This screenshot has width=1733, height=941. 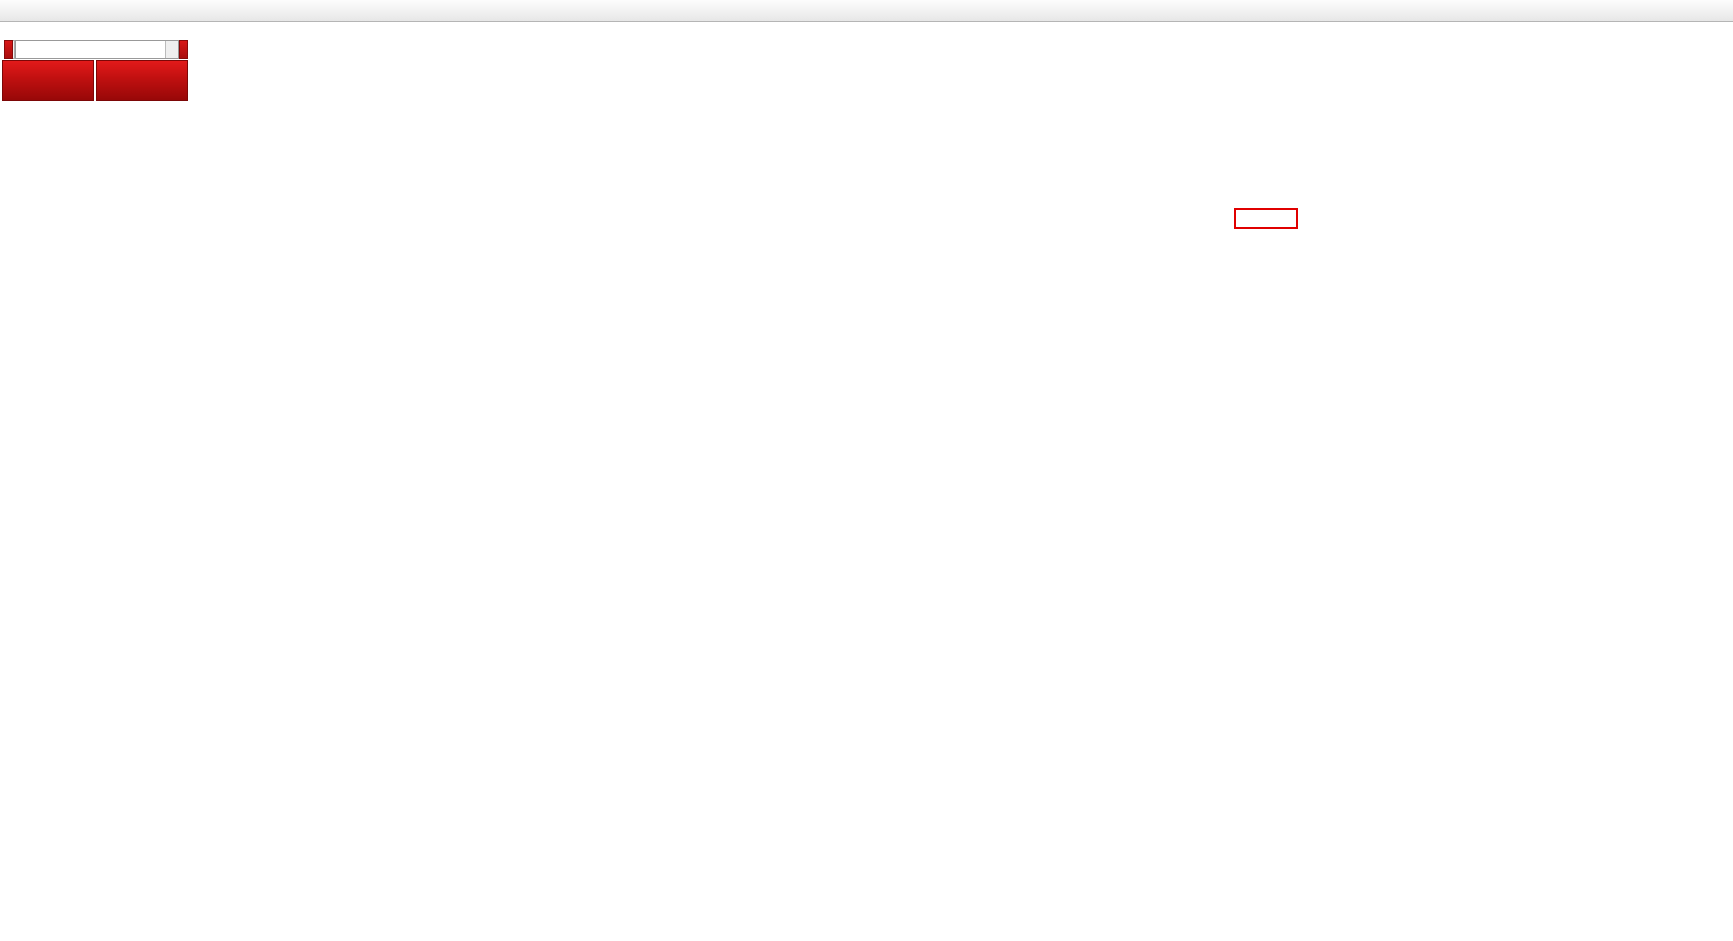 What do you see at coordinates (95, 70) in the screenshot?
I see `one-click-trading-panel` at bounding box center [95, 70].